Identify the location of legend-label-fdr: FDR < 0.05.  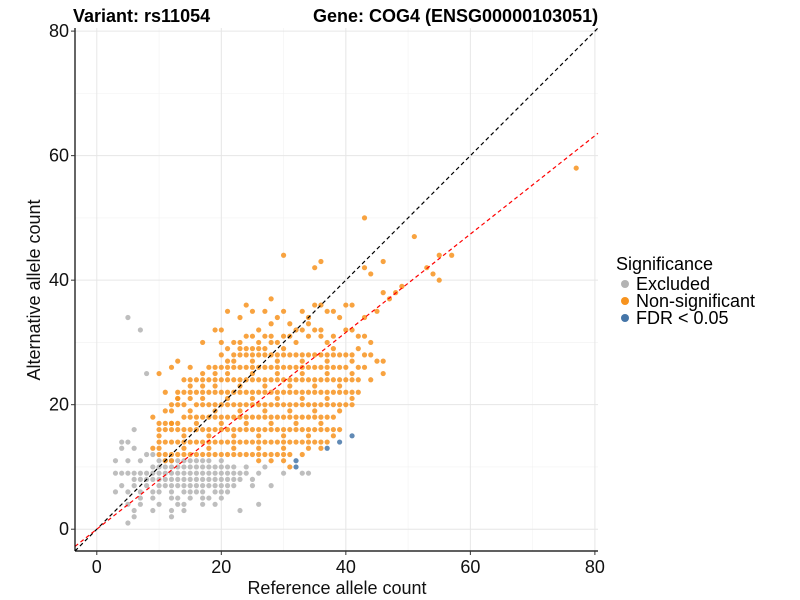
(682, 318).